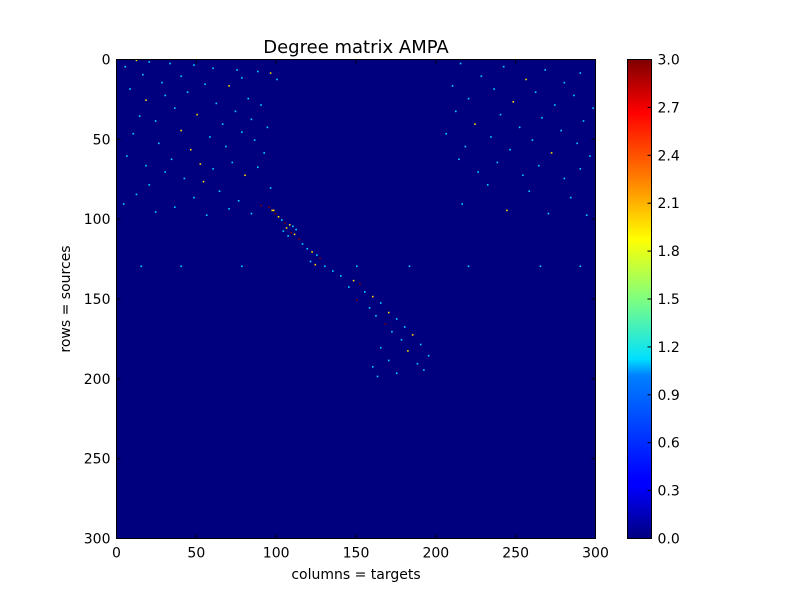 The width and height of the screenshot is (800, 600). Describe the element at coordinates (515, 554) in the screenshot. I see `x-tick-label: 250` at that location.